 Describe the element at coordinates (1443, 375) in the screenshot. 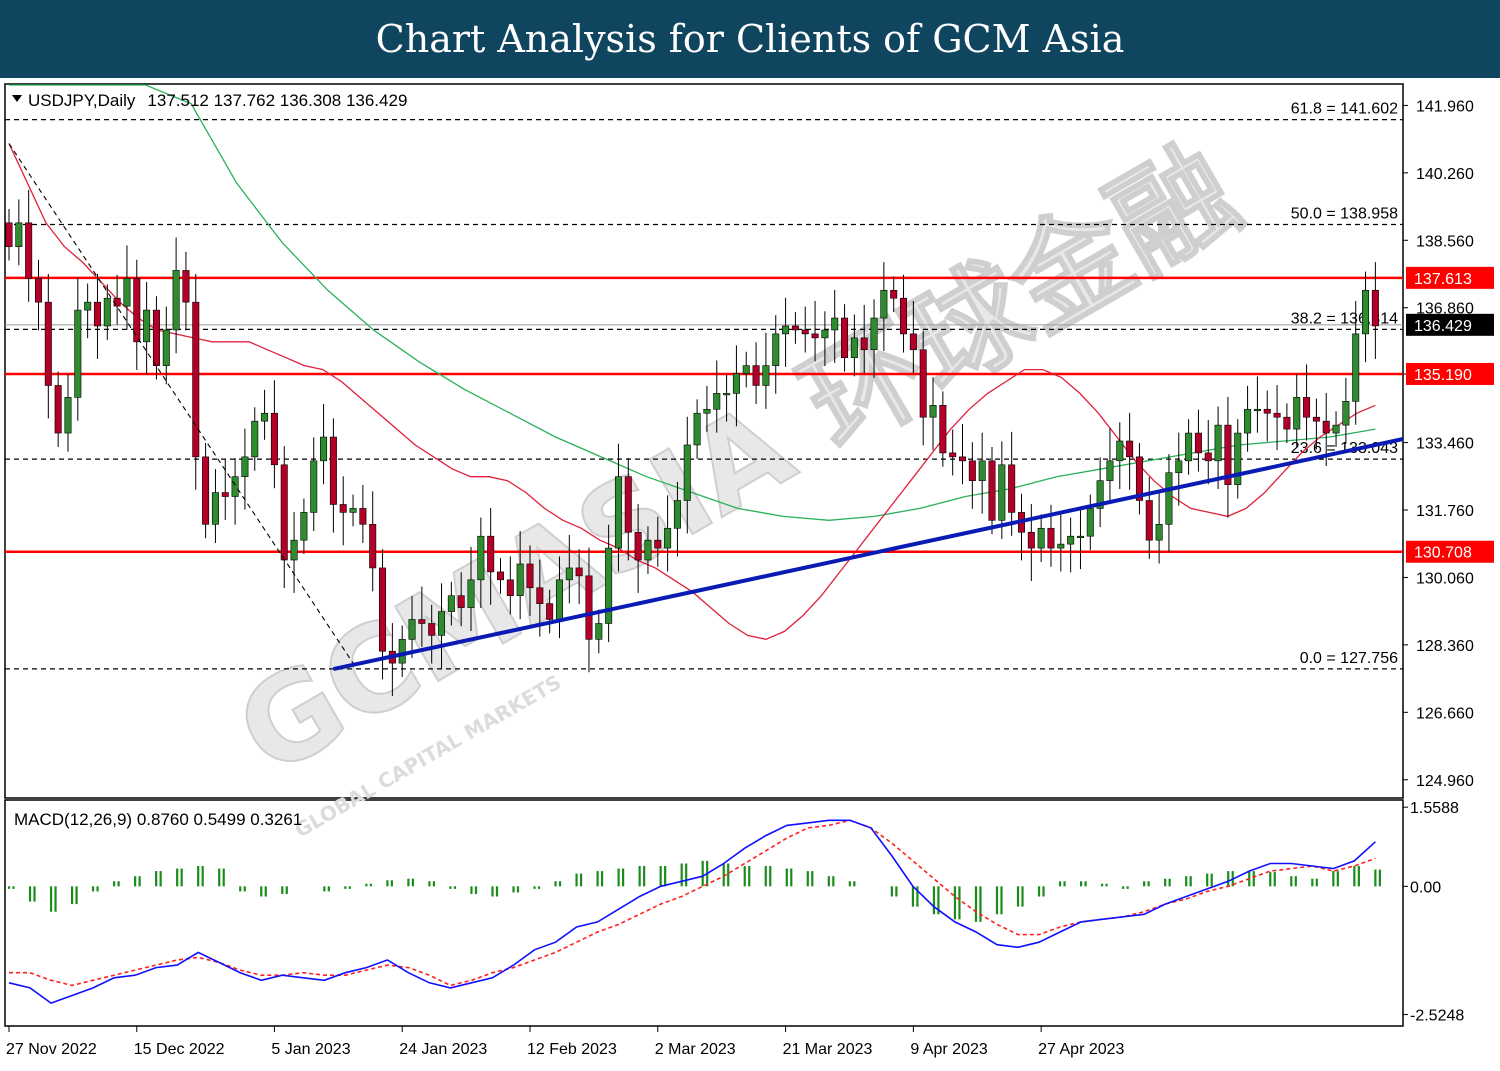

I see `level-tag-1: 135.190` at that location.